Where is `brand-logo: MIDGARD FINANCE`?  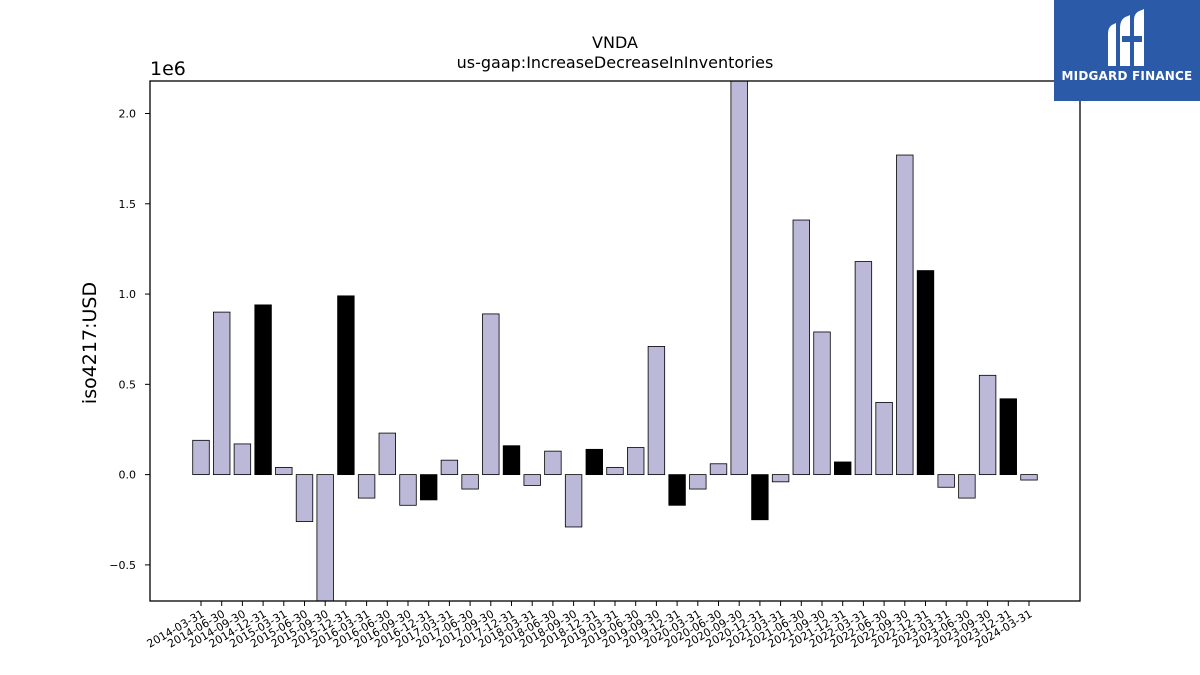
brand-logo: MIDGARD FINANCE is located at coordinates (1127, 50).